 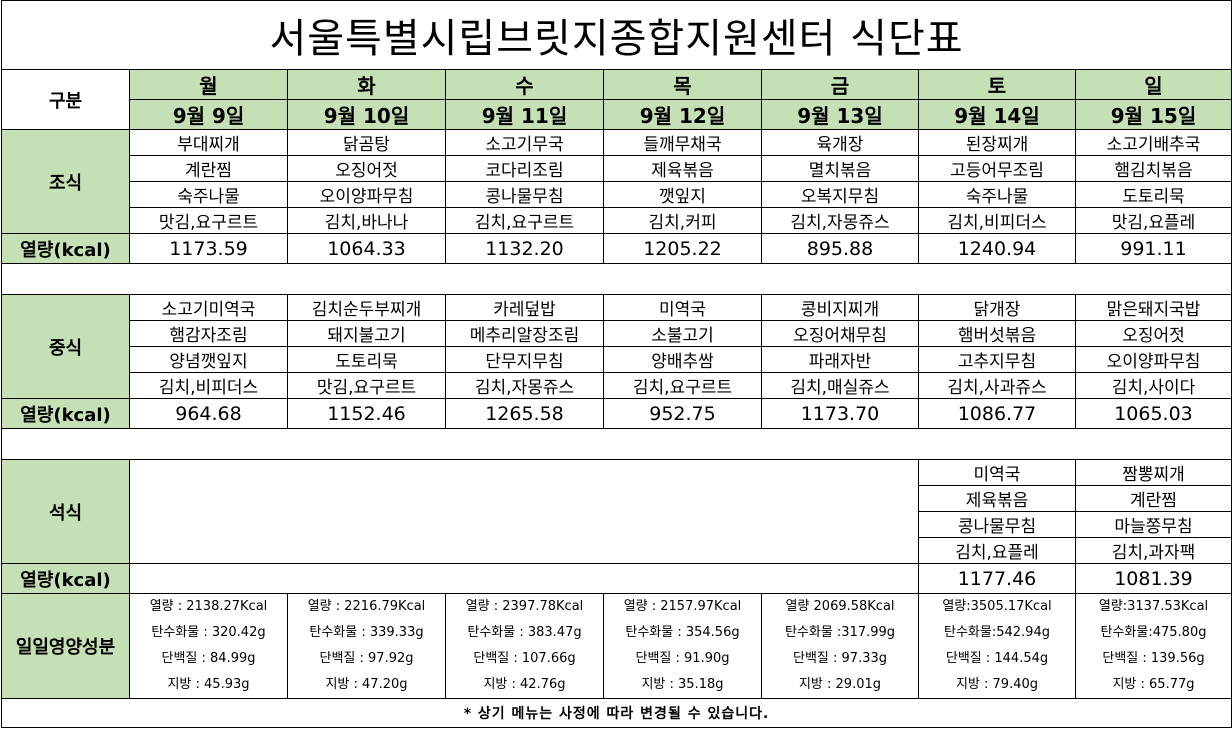 What do you see at coordinates (840, 84) in the screenshot?
I see `day-fri: 금` at bounding box center [840, 84].